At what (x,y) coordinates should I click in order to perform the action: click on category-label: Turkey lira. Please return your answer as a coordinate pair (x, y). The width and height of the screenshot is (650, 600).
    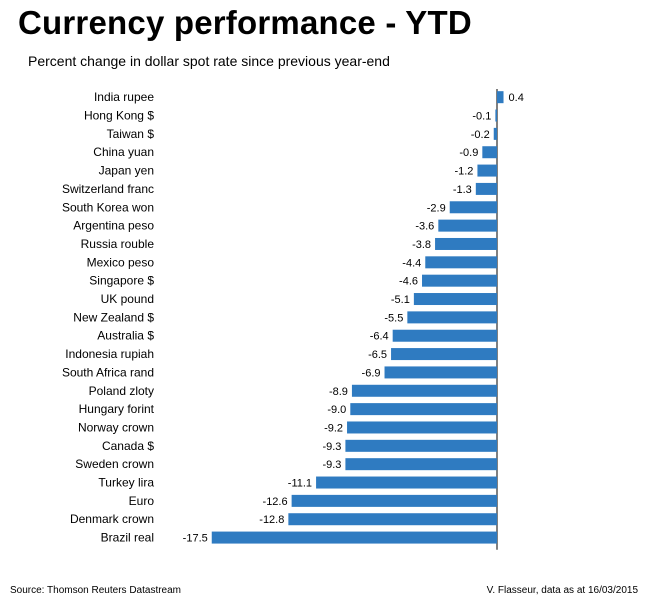
    Looking at the image, I should click on (126, 483).